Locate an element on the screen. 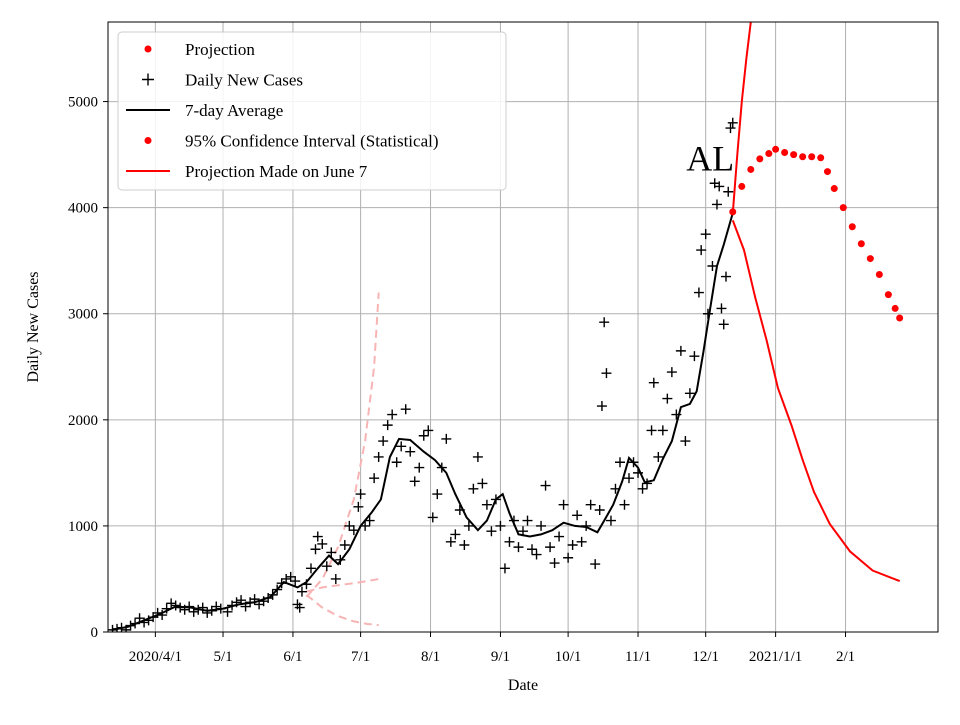  legend-label: 95% Confidence Interval (Statistical) is located at coordinates (312, 141).